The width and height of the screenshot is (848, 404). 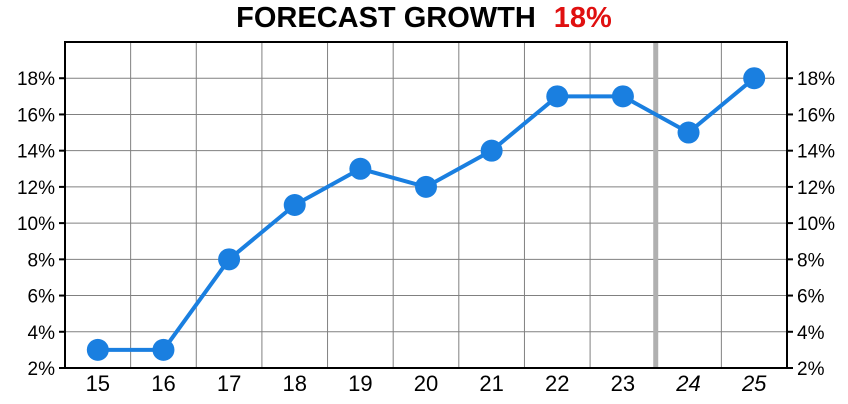 I want to click on x-tick-label-22: 22, so click(x=557, y=383).